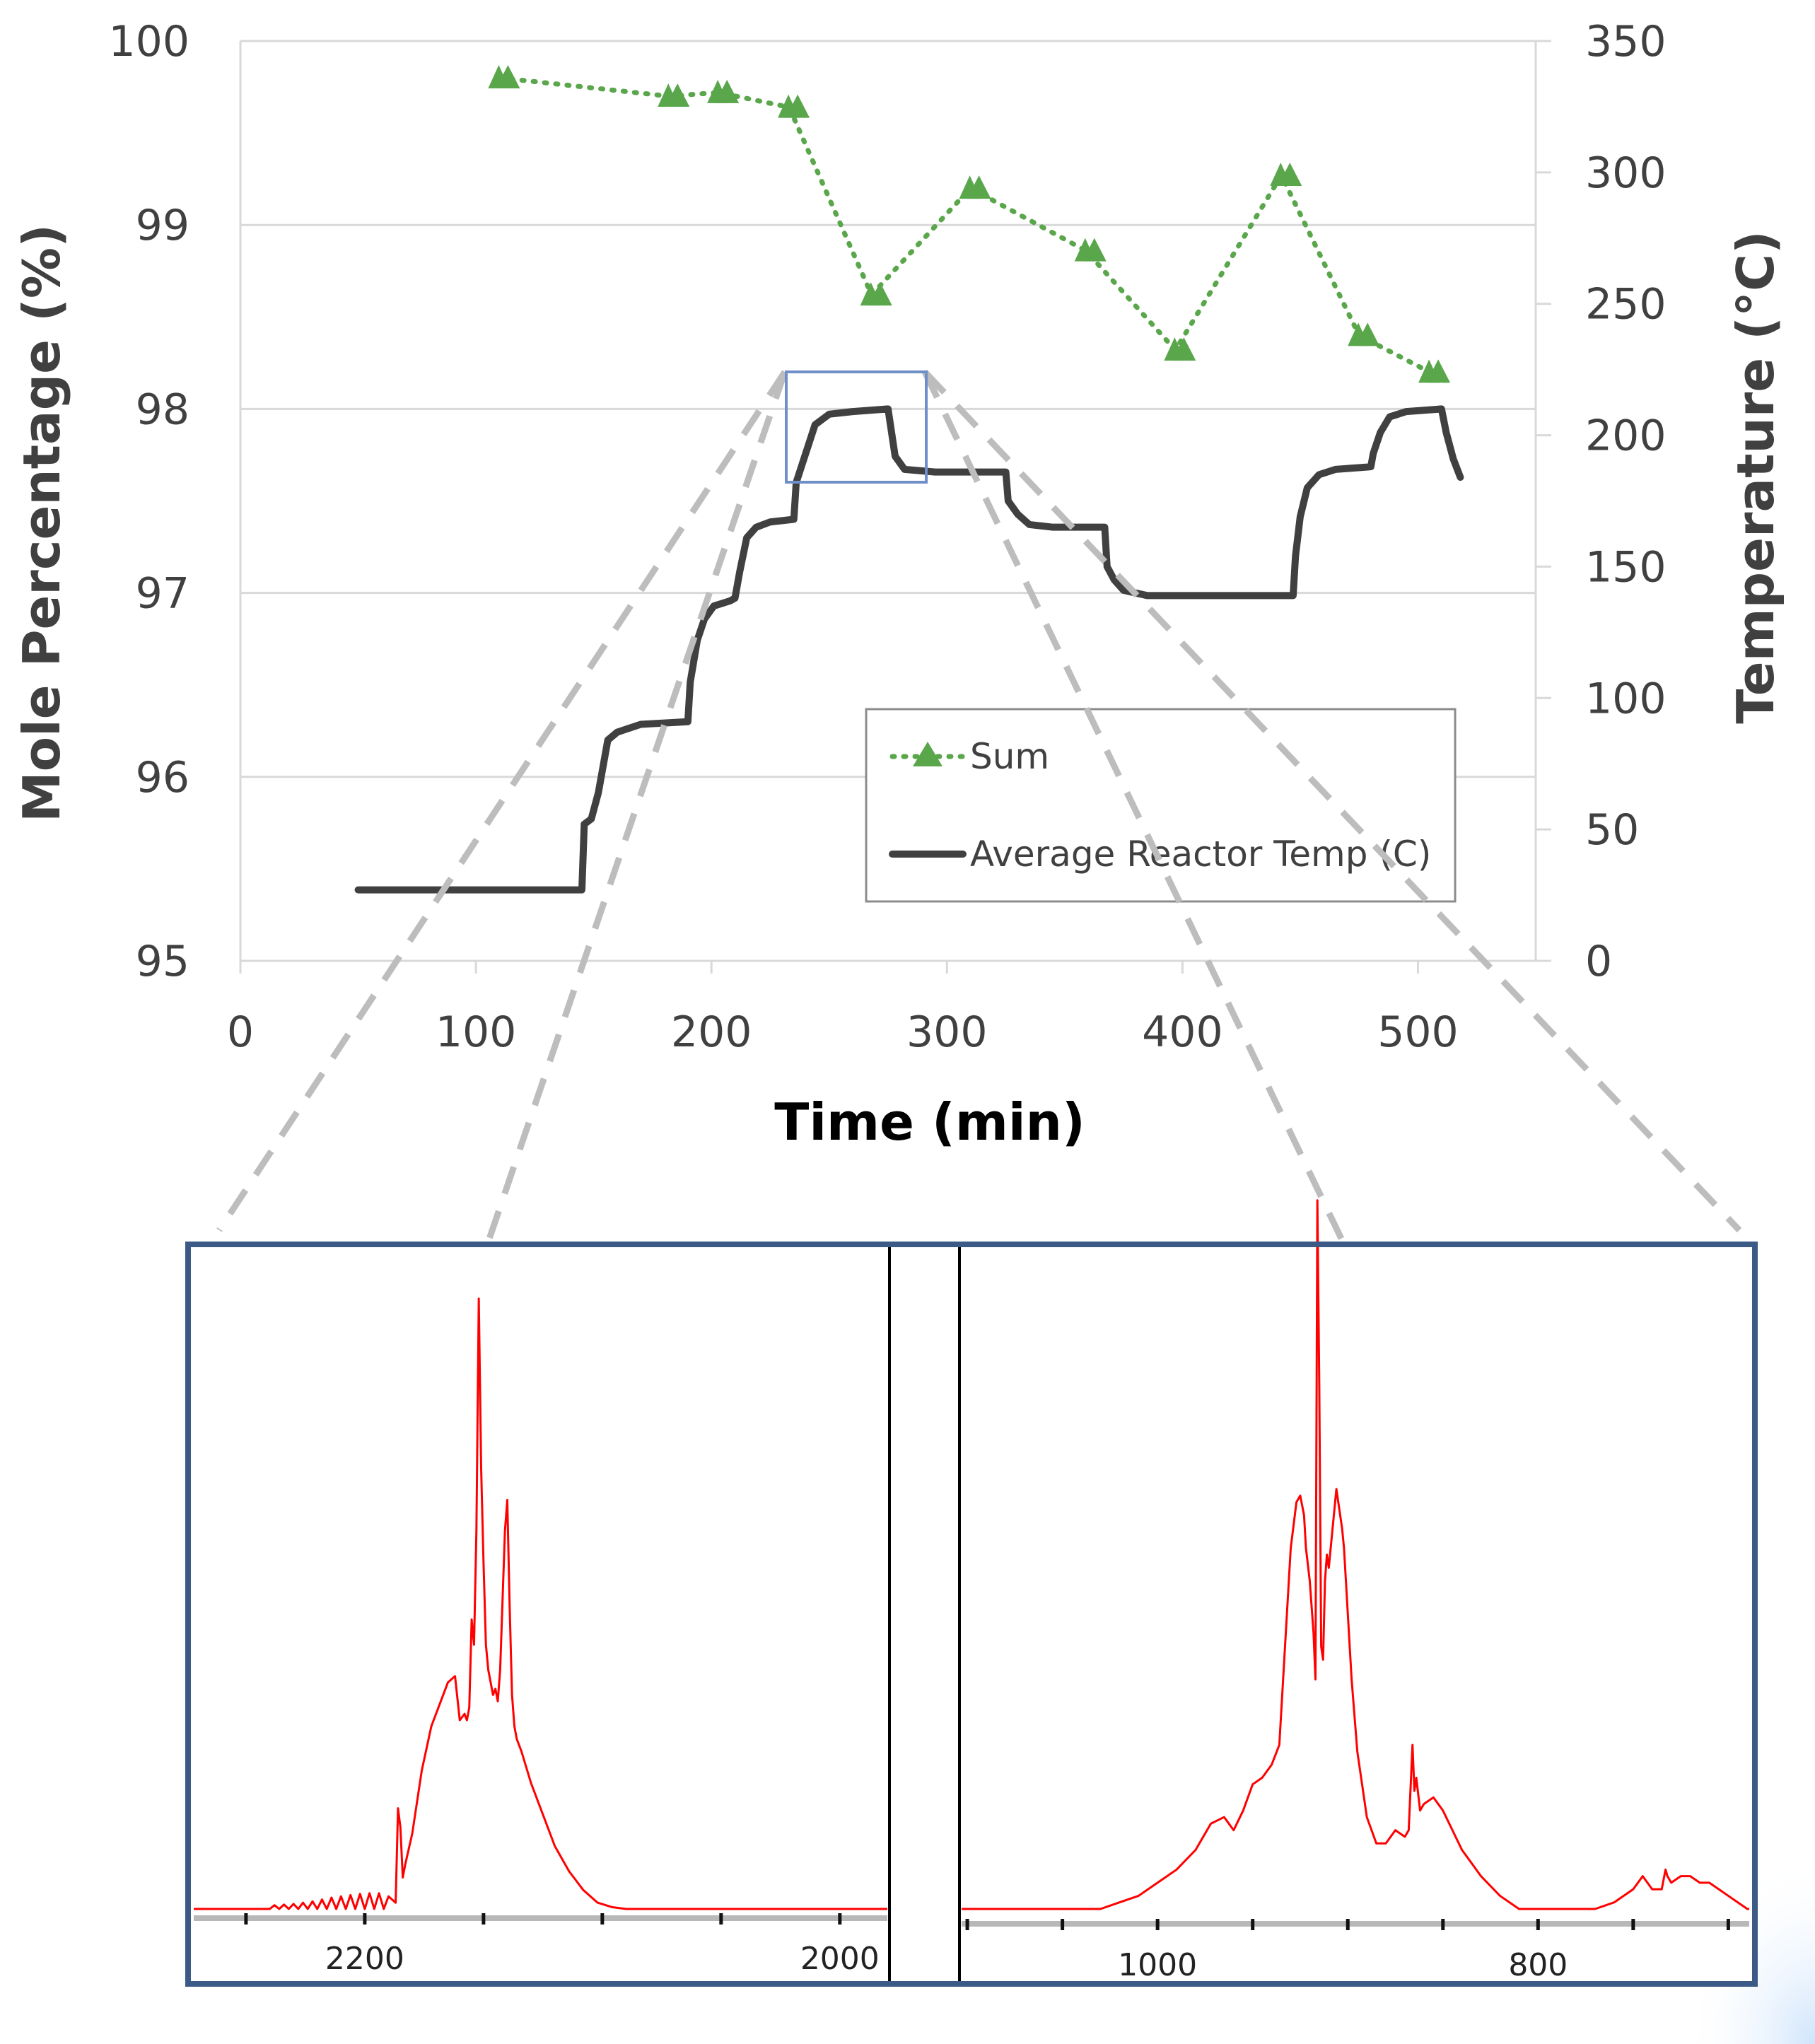  I want to click on left-y-tick-label: 99, so click(162, 225).